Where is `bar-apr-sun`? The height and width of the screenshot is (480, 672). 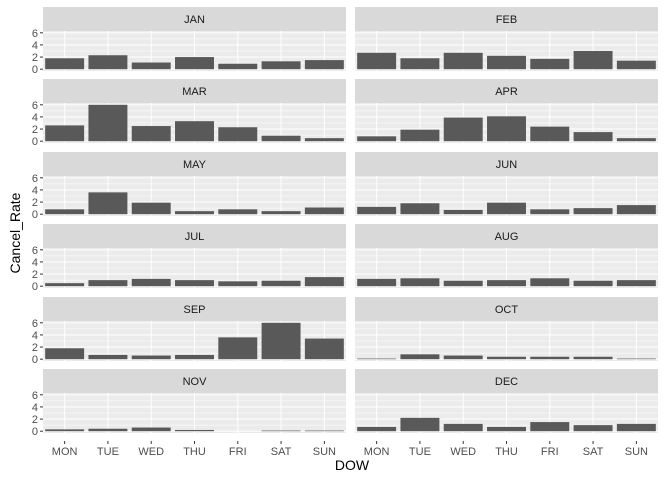
bar-apr-sun is located at coordinates (636, 140).